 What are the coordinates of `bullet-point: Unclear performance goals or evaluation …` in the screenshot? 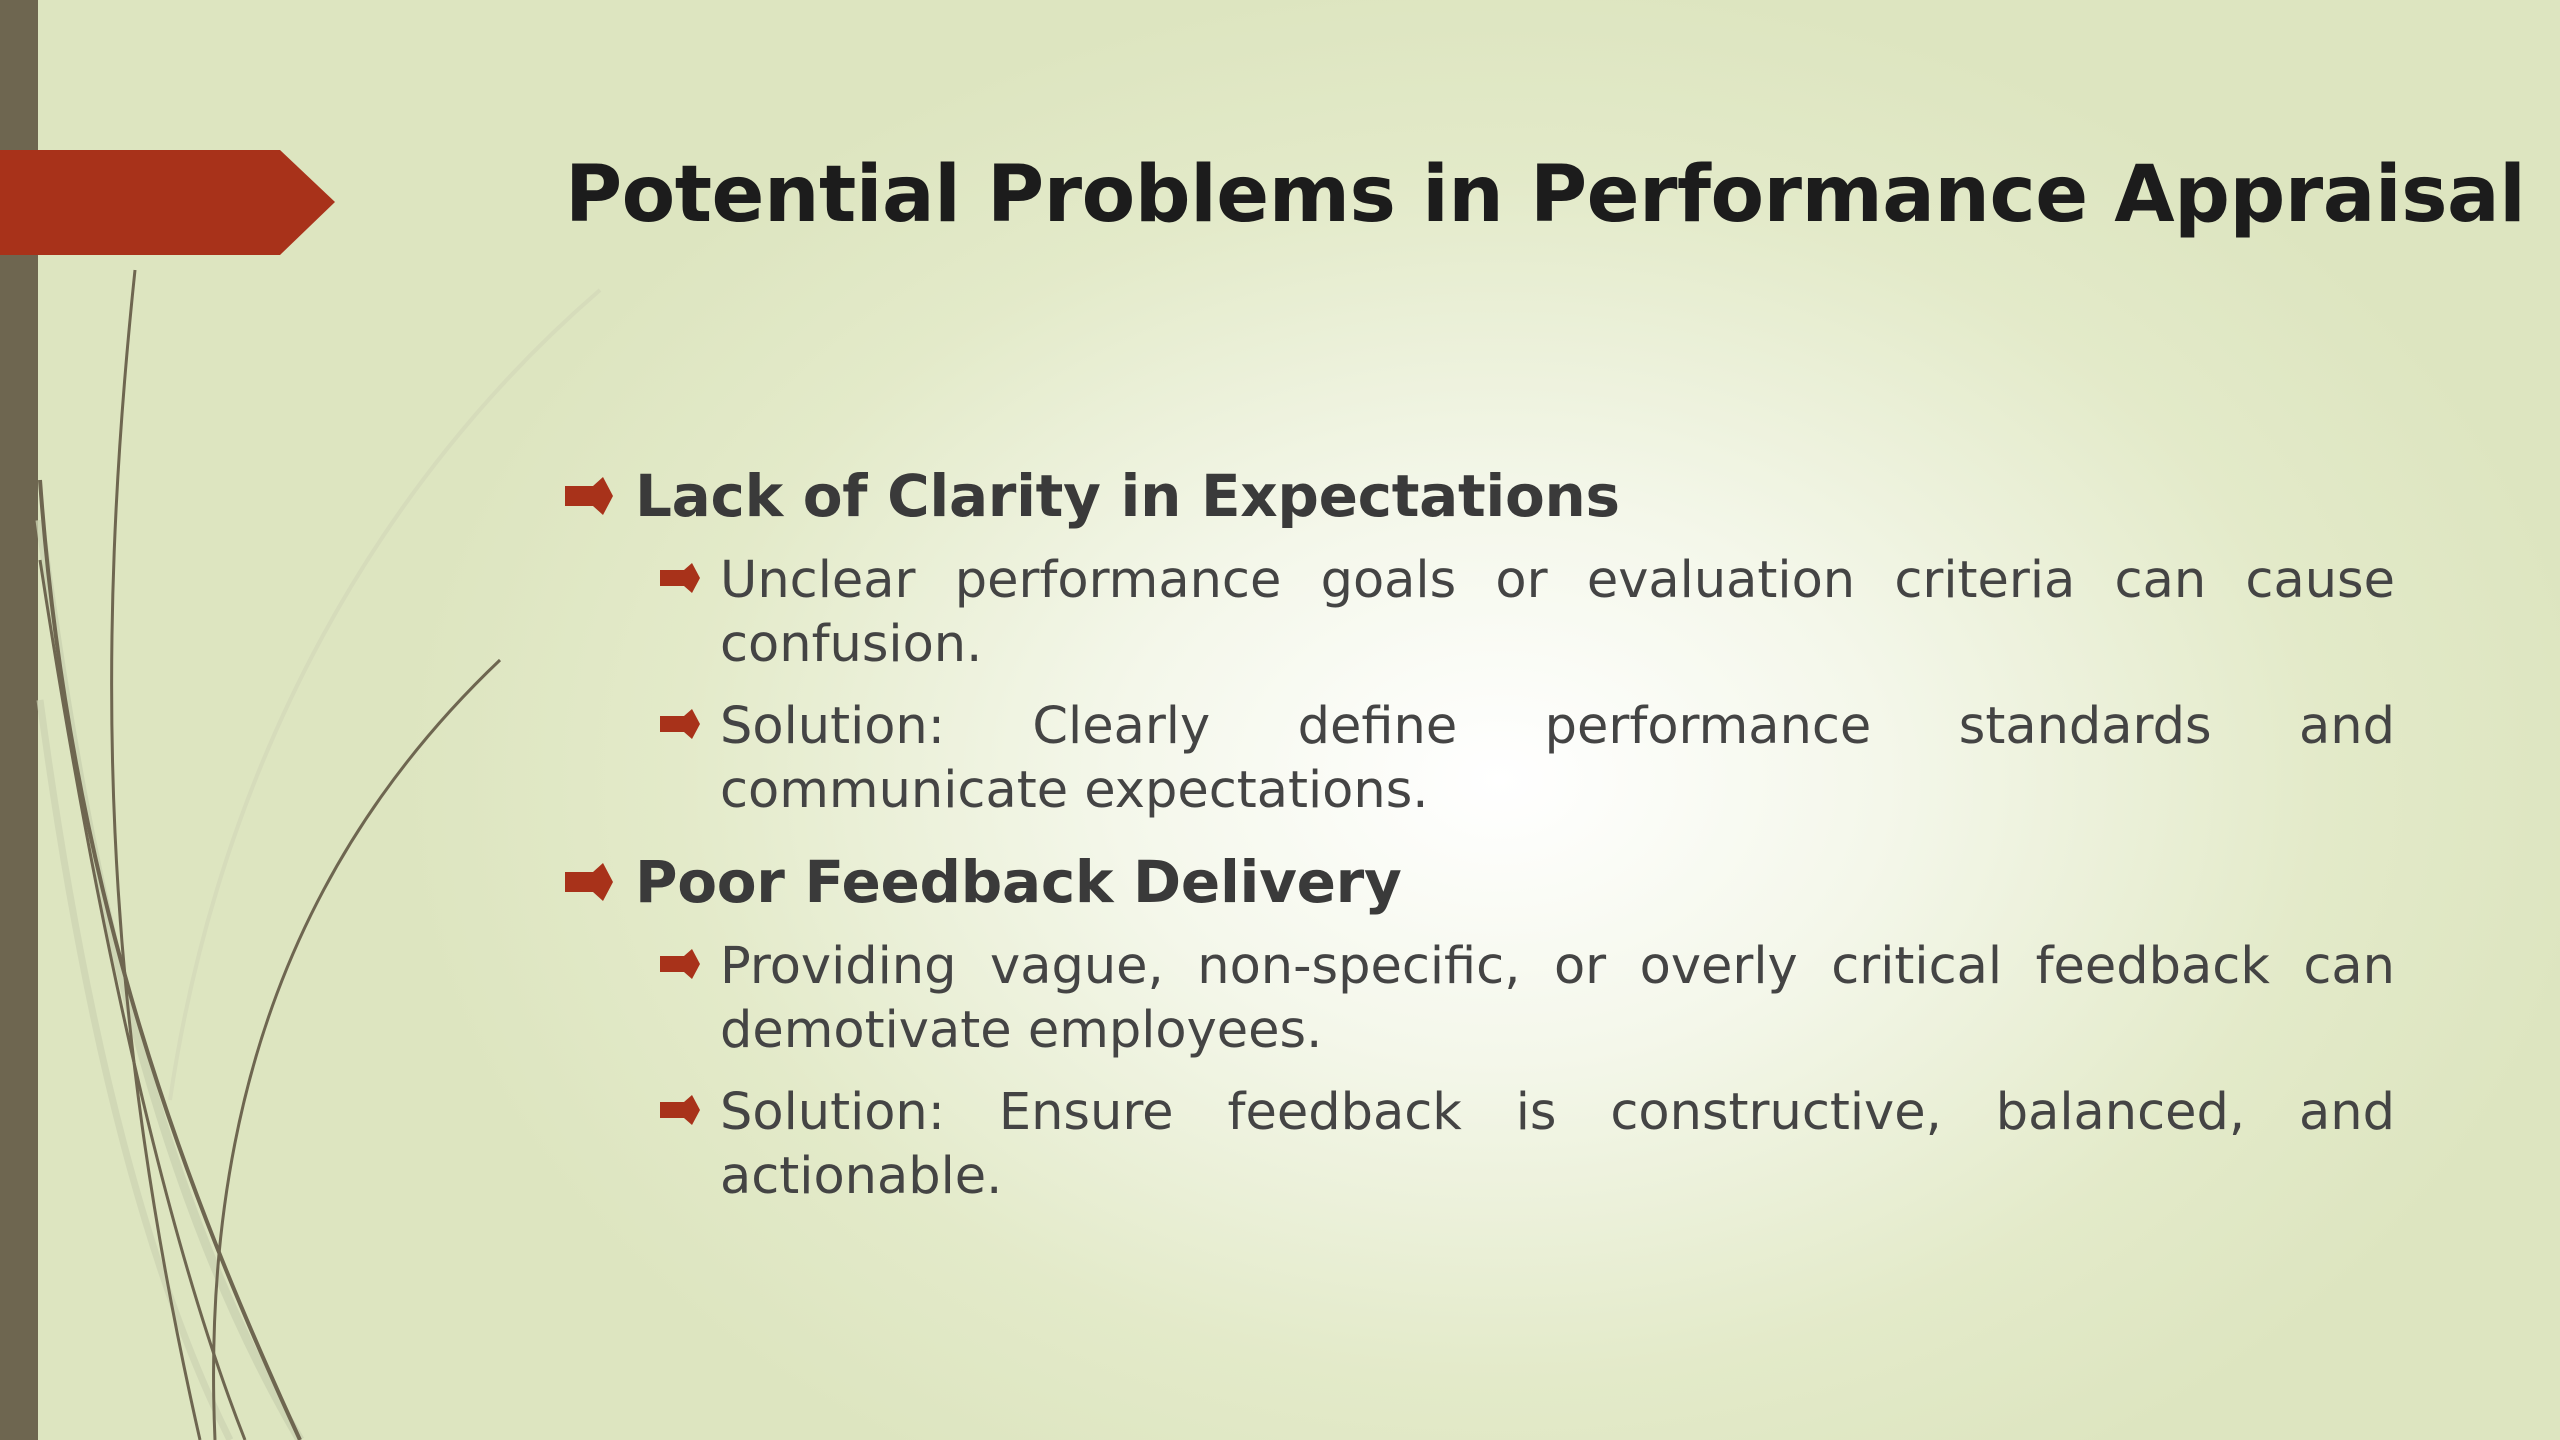 It's located at (1527, 613).